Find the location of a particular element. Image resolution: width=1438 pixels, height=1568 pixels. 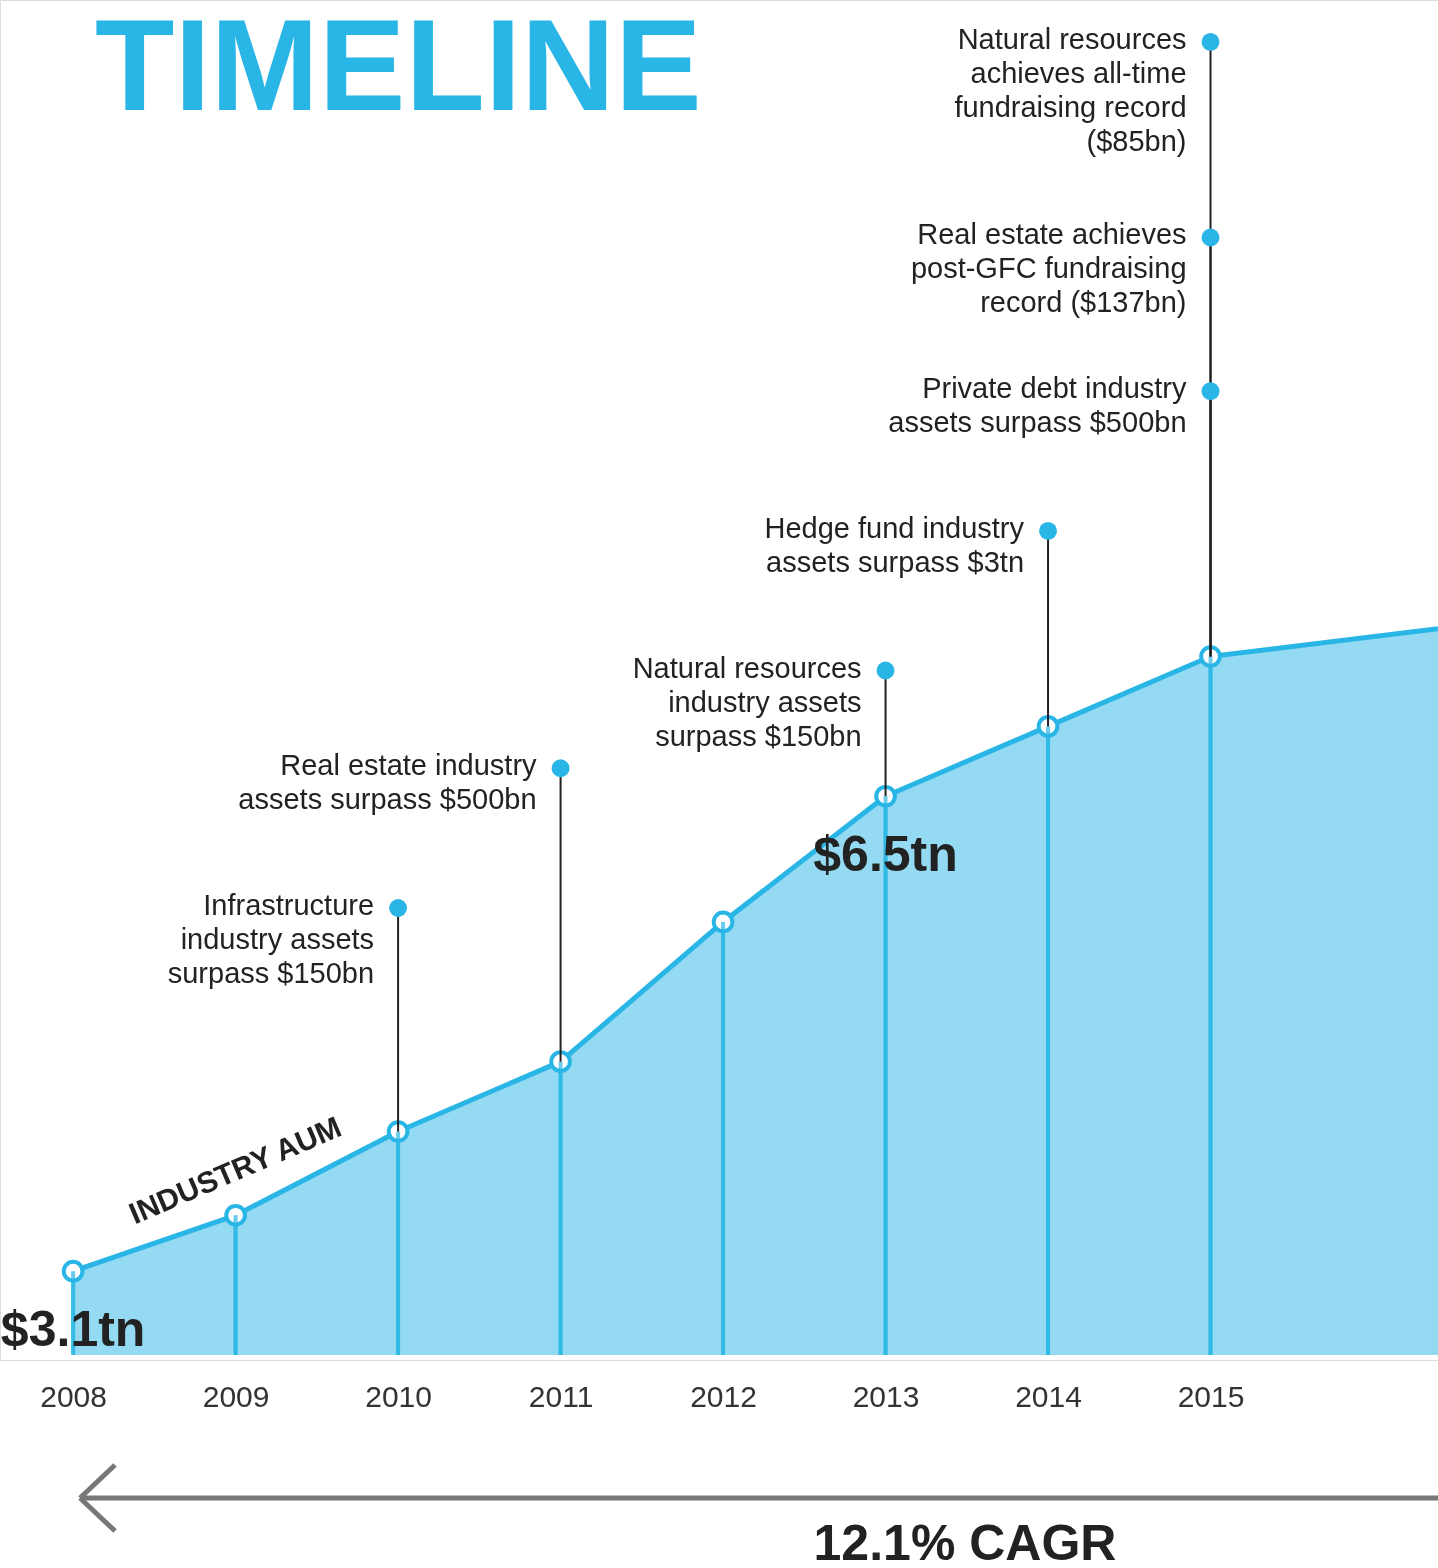

x-tick-label: 2011 is located at coordinates (561, 1396).